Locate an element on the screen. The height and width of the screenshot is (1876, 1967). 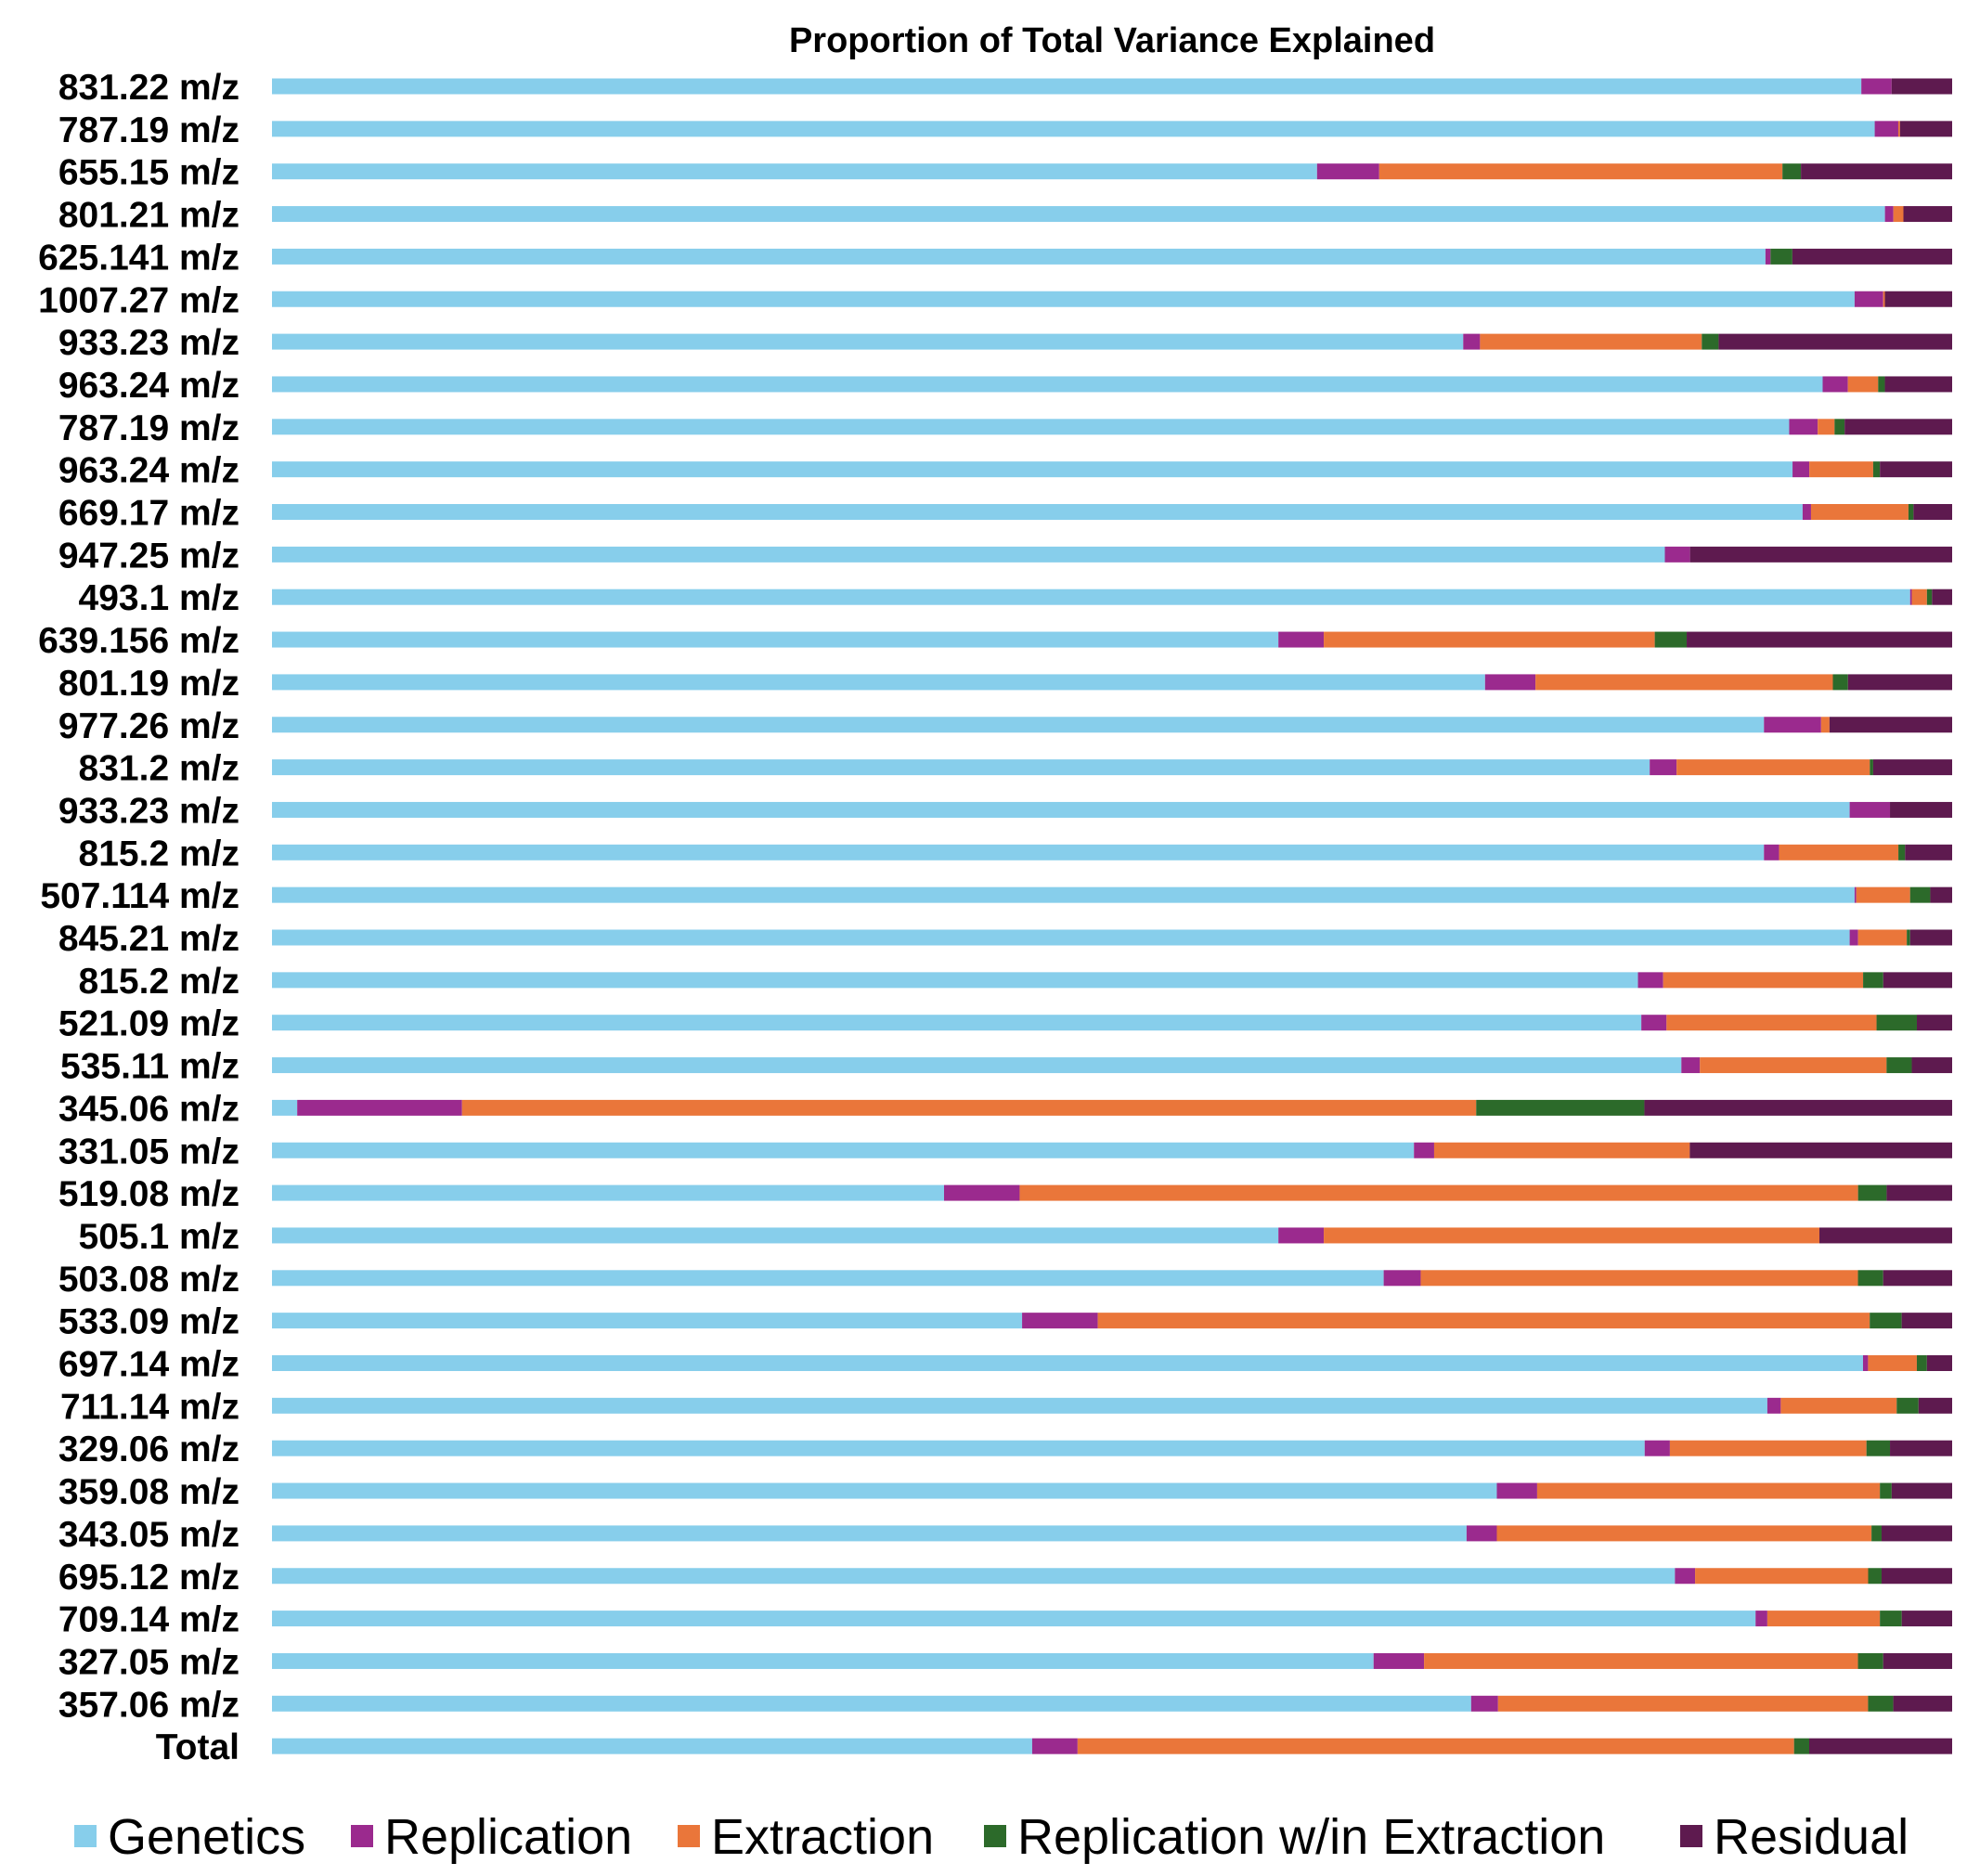
legend-swatch is located at coordinates (995, 1836).